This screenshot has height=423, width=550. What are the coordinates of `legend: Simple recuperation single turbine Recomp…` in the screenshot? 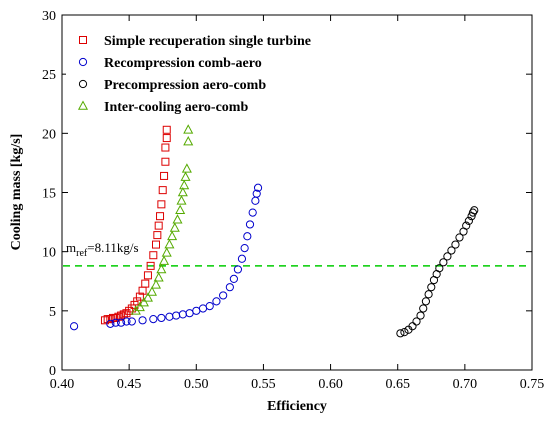 It's located at (221, 72).